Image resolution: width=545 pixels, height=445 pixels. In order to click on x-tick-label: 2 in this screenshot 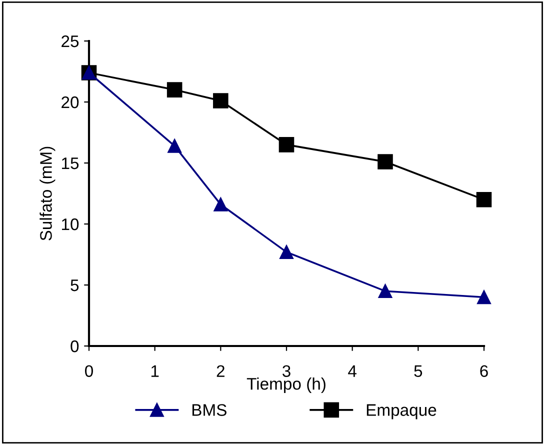, I will do `click(220, 371)`.